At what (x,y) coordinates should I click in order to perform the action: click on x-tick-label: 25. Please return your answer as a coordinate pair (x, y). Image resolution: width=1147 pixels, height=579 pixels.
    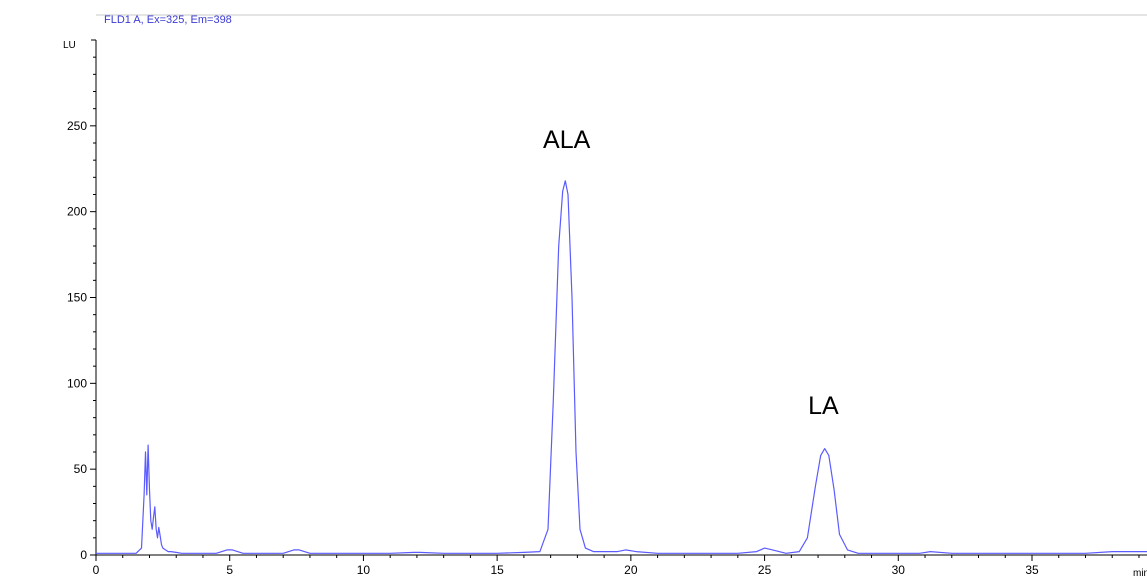
    Looking at the image, I should click on (765, 570).